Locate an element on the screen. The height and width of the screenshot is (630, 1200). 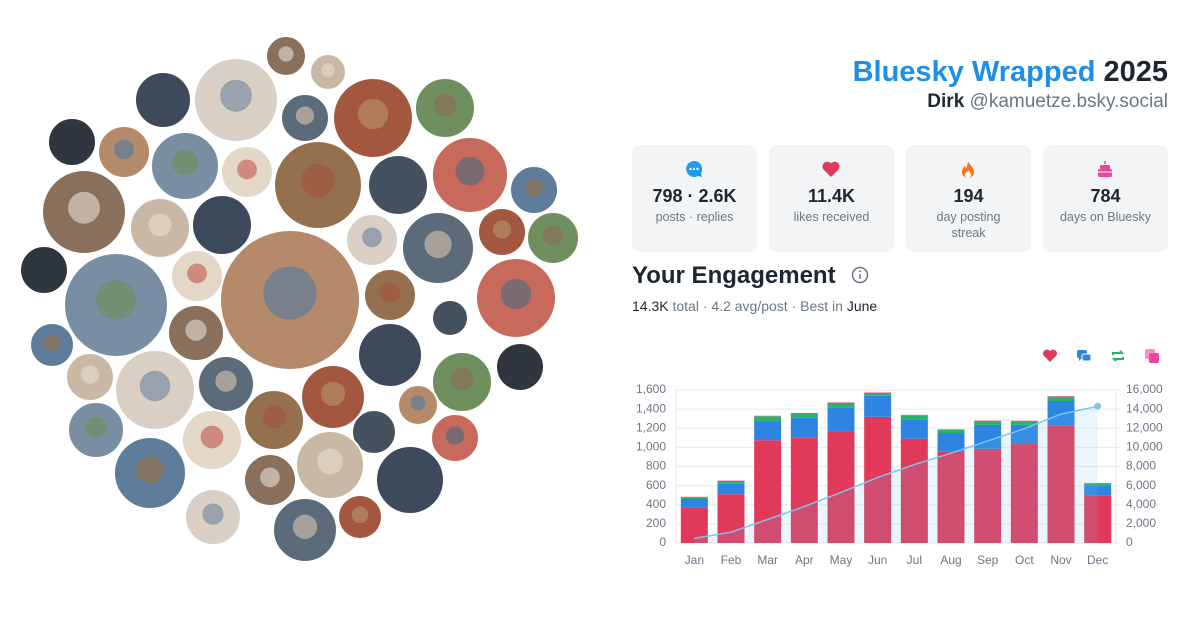
best-month: June is located at coordinates (862, 306).